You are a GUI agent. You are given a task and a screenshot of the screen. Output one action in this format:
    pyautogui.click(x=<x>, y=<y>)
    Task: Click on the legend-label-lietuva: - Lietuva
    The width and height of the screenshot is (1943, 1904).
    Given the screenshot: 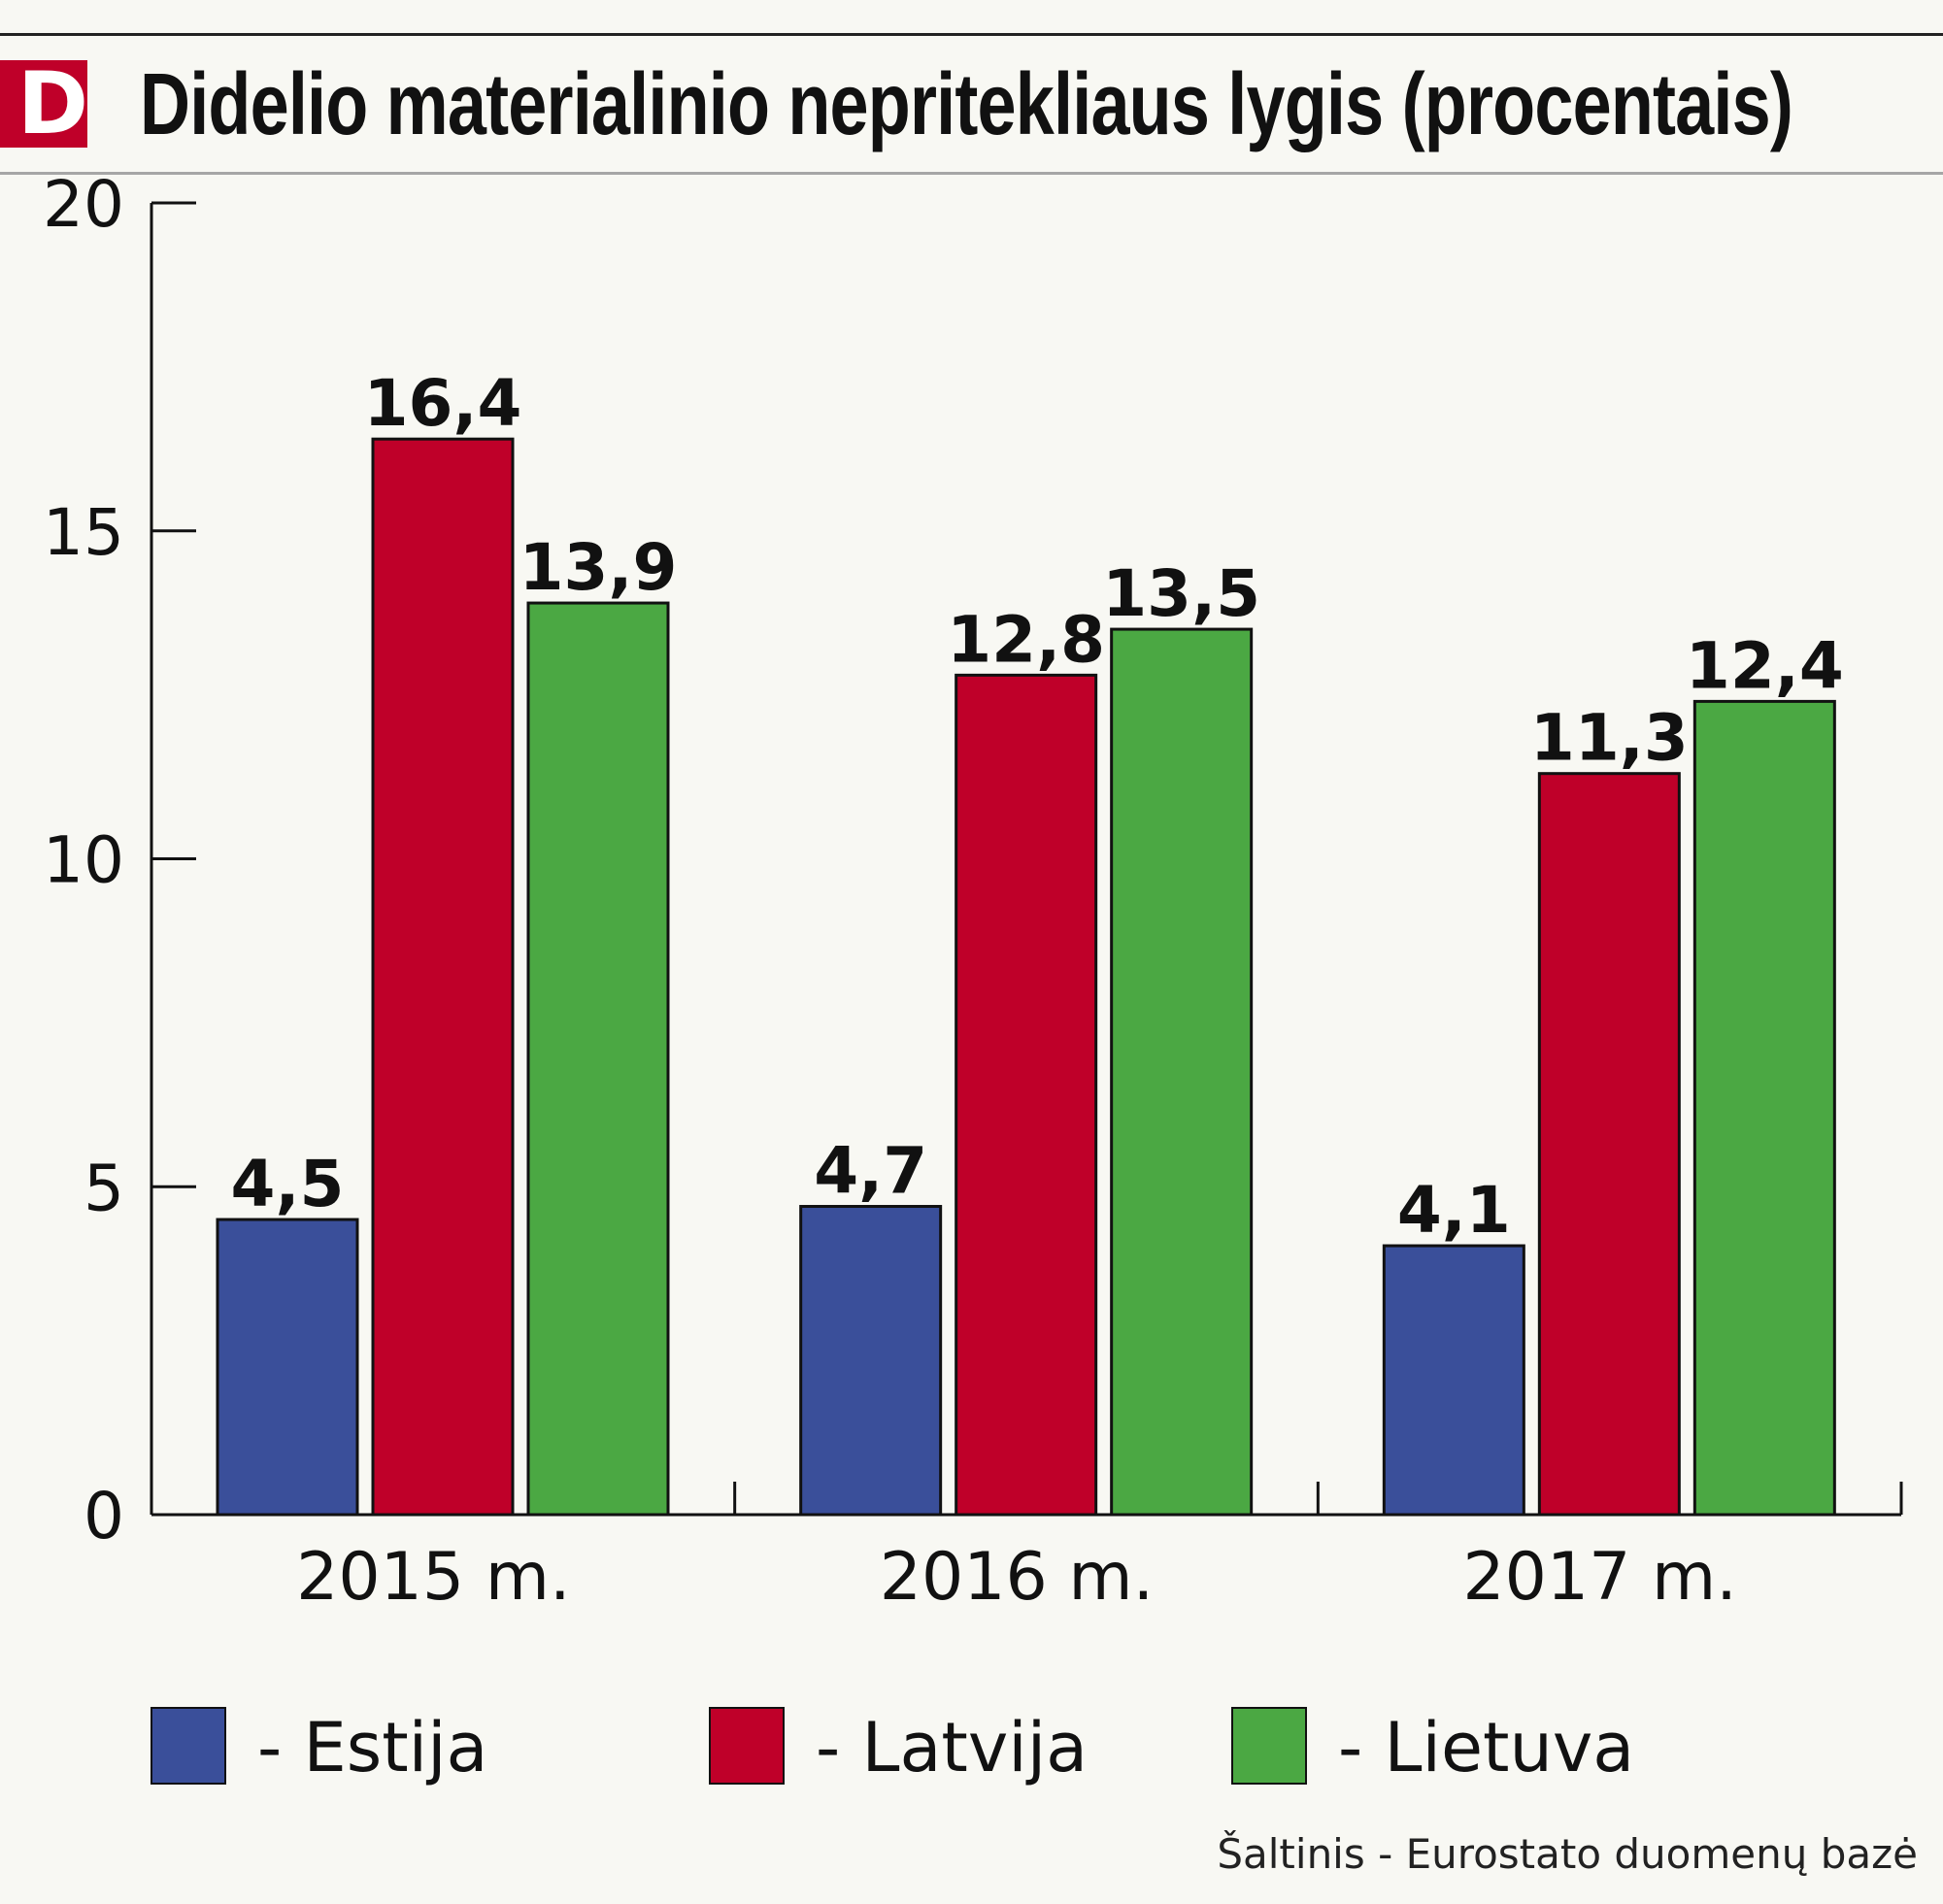 What is the action you would take?
    pyautogui.click(x=1487, y=1747)
    